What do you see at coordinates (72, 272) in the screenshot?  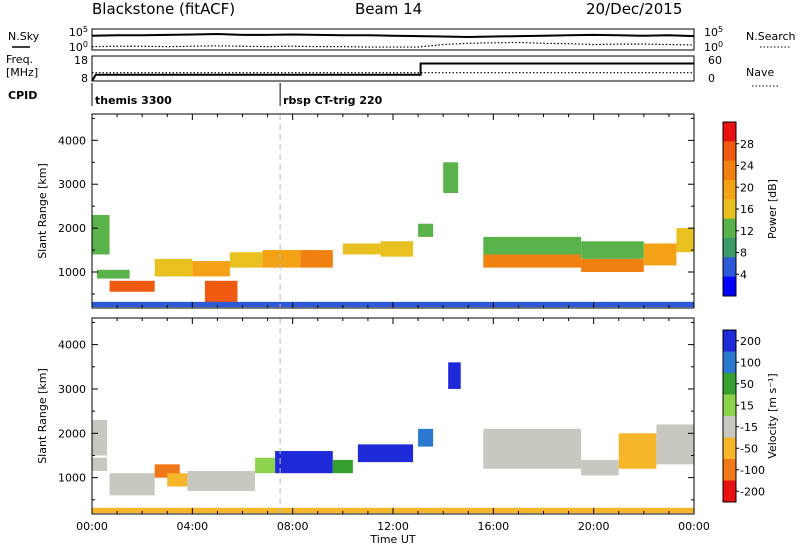 I see `power-ytick-label: 1000` at bounding box center [72, 272].